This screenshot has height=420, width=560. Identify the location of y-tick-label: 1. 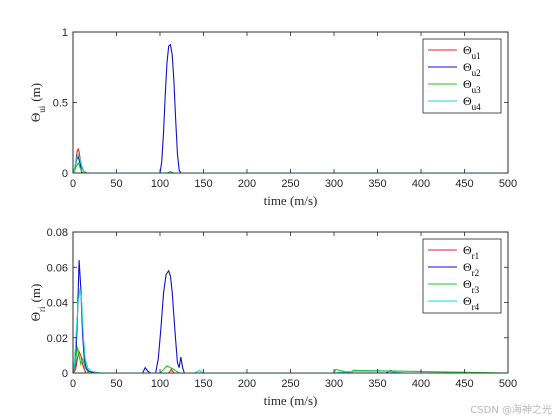
(65, 33).